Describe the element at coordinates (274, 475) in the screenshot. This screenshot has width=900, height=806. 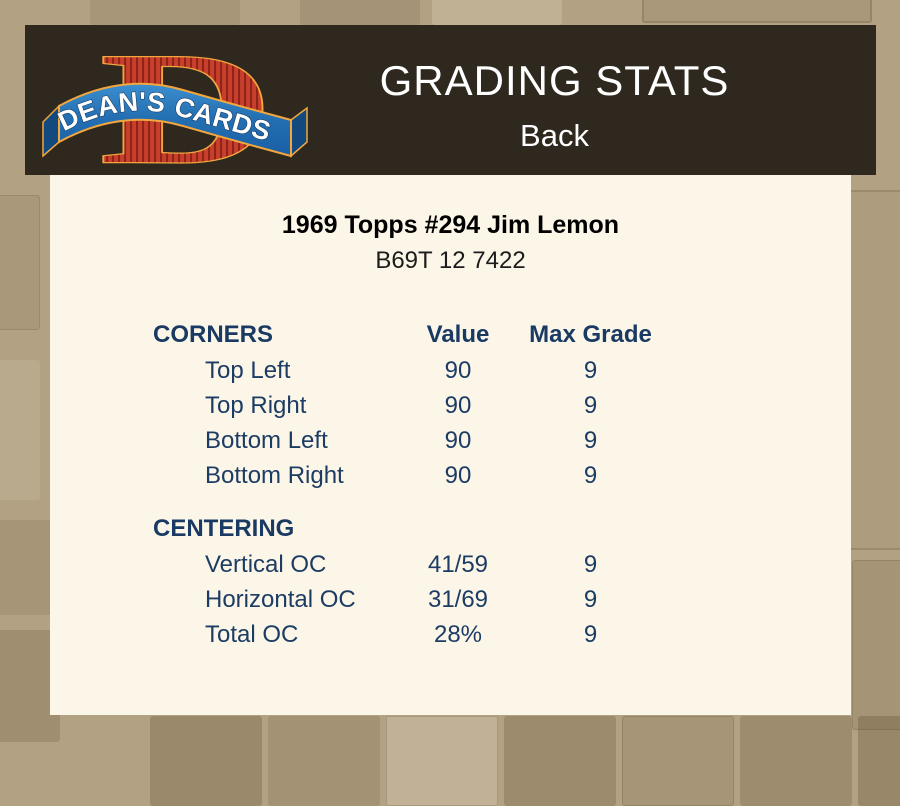
I see `row-label: Bottom Right` at that location.